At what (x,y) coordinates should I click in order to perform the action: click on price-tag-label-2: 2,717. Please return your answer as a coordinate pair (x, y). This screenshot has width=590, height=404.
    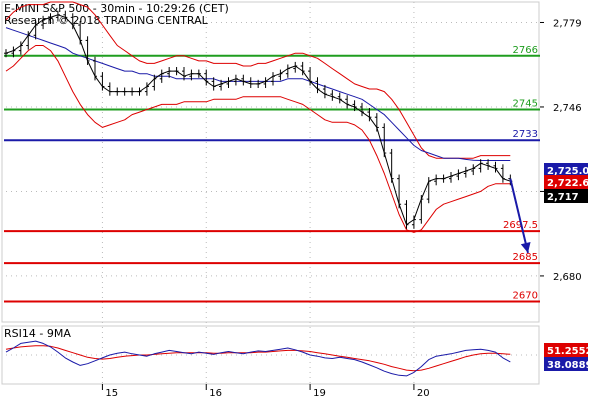
    Looking at the image, I should click on (563, 197).